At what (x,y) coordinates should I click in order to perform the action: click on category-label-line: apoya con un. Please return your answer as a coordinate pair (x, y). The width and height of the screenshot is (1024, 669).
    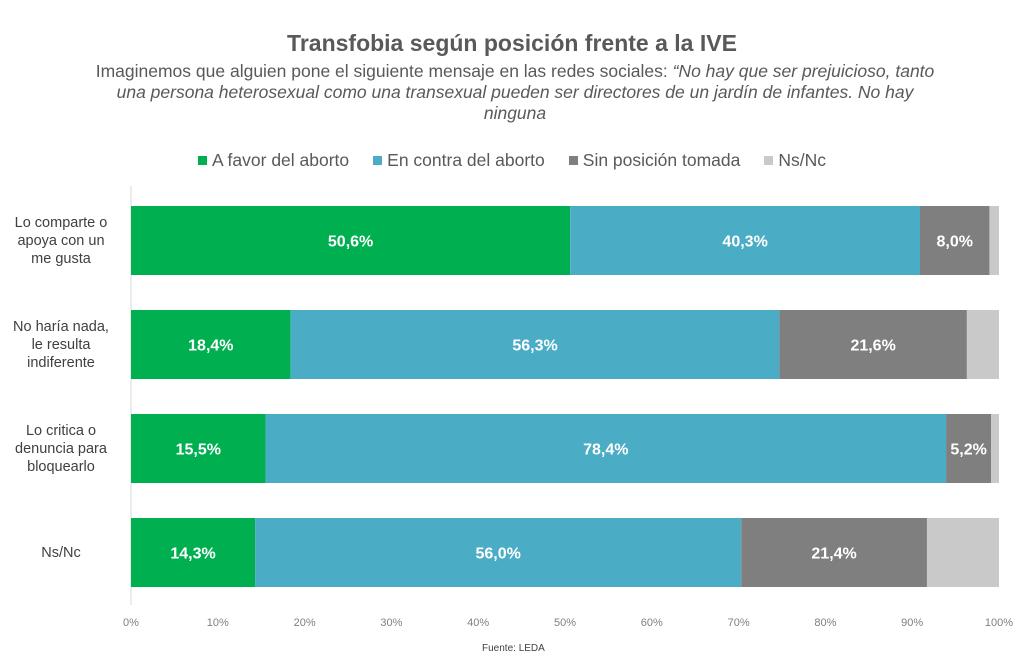
    Looking at the image, I should click on (61, 240).